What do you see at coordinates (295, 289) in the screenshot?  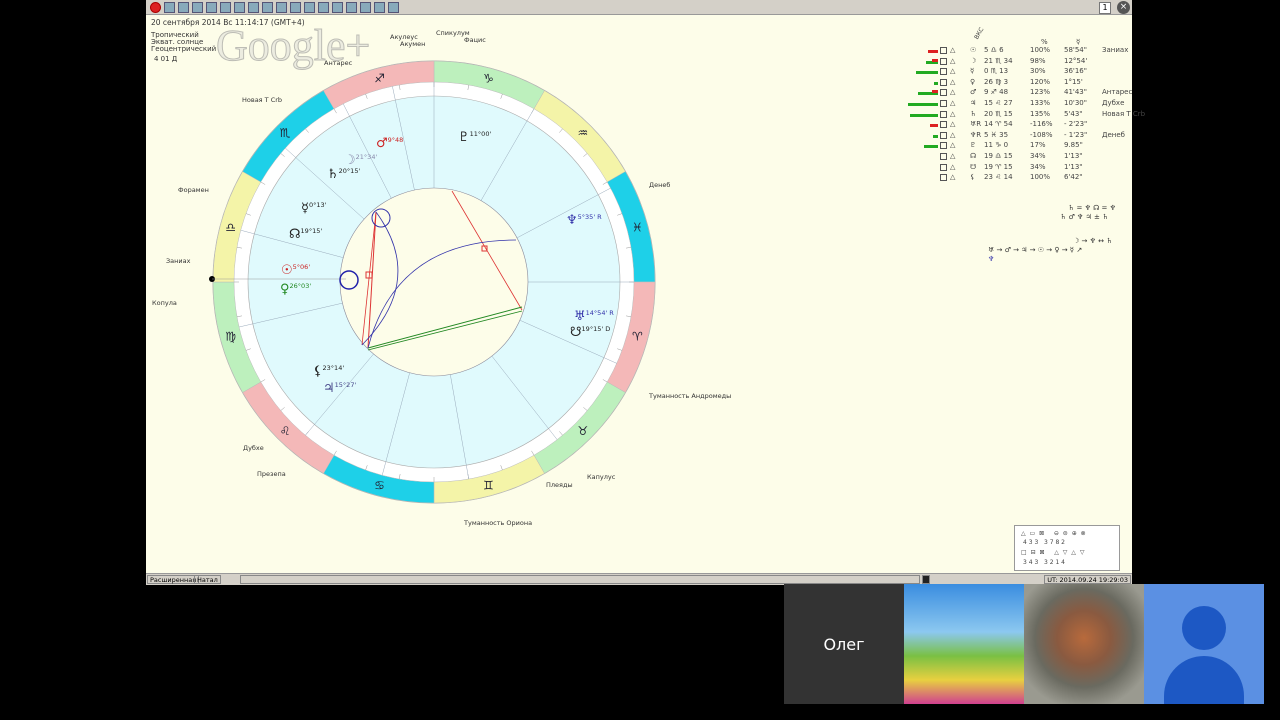 I see `planet-marker: ♀26°03'` at bounding box center [295, 289].